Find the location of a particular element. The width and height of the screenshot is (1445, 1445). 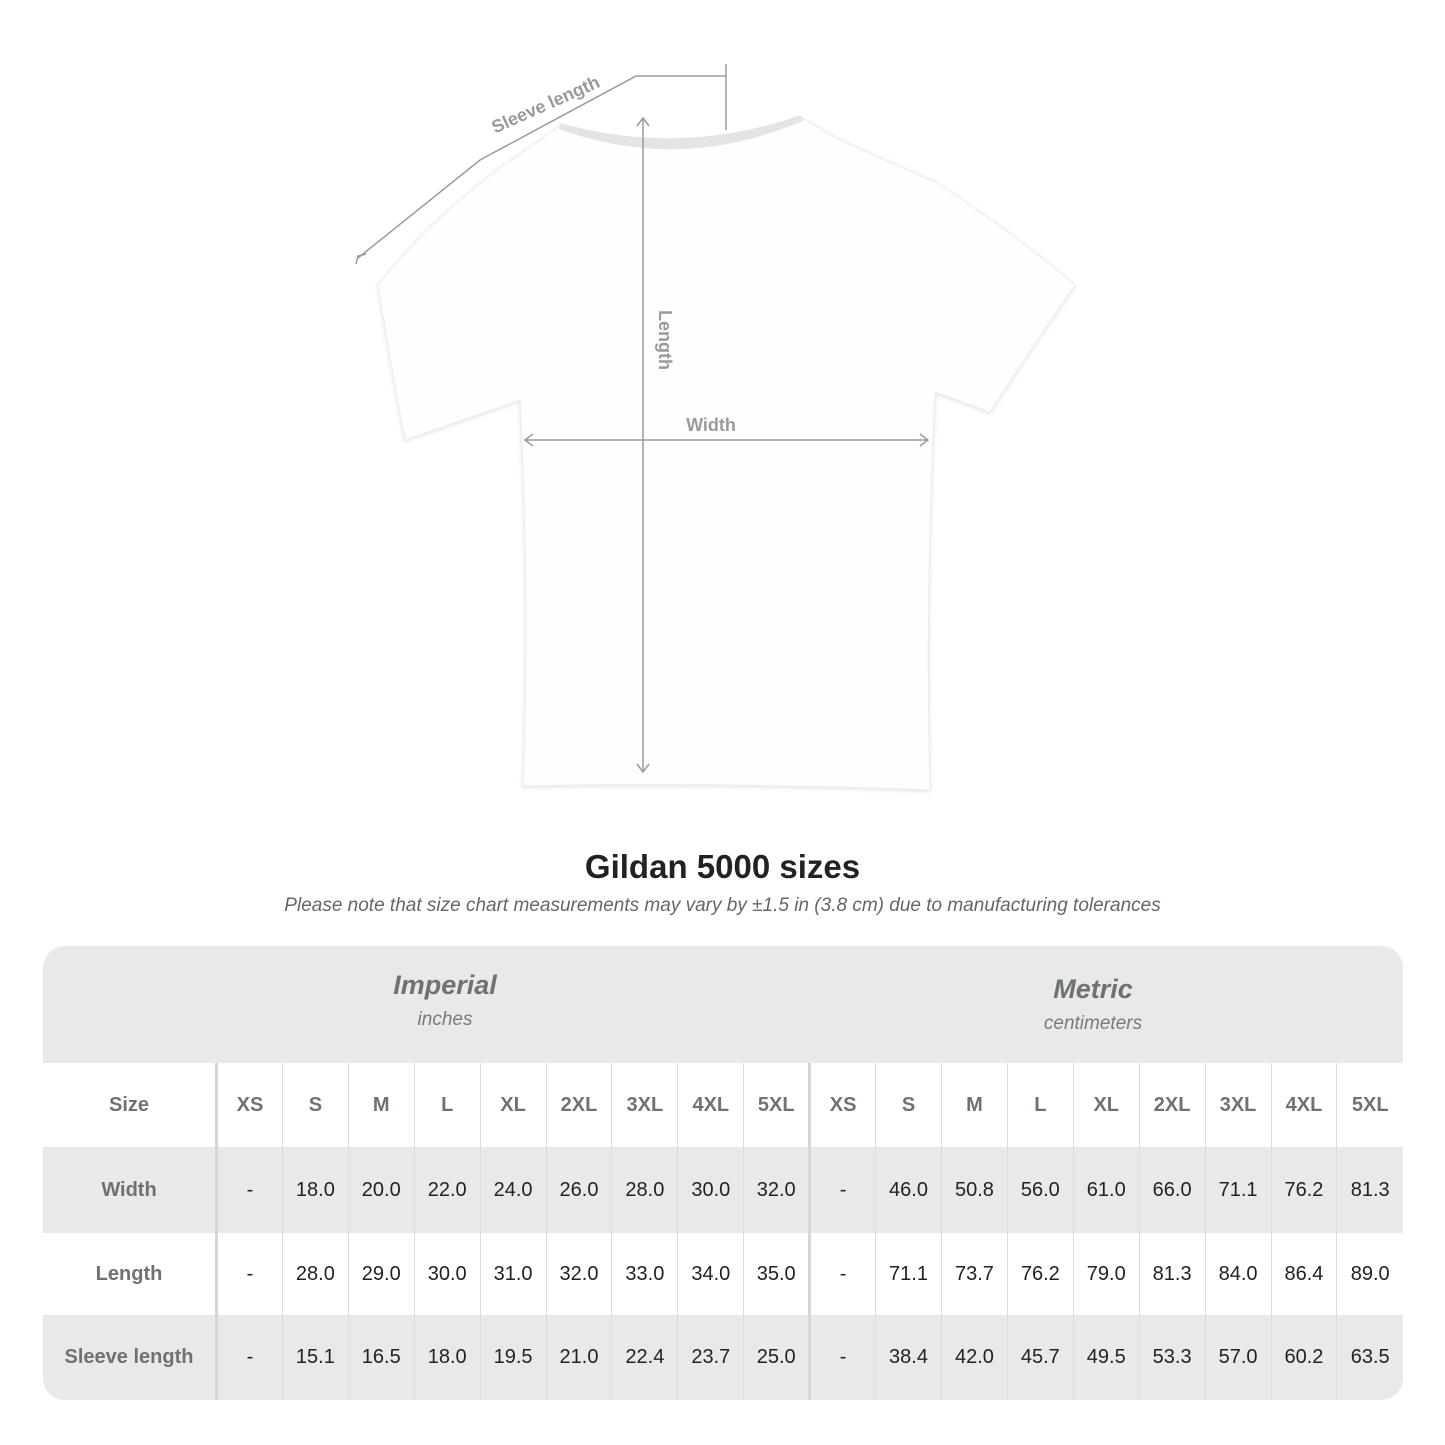

imperial-size-2xl: 2XL is located at coordinates (578, 1105).